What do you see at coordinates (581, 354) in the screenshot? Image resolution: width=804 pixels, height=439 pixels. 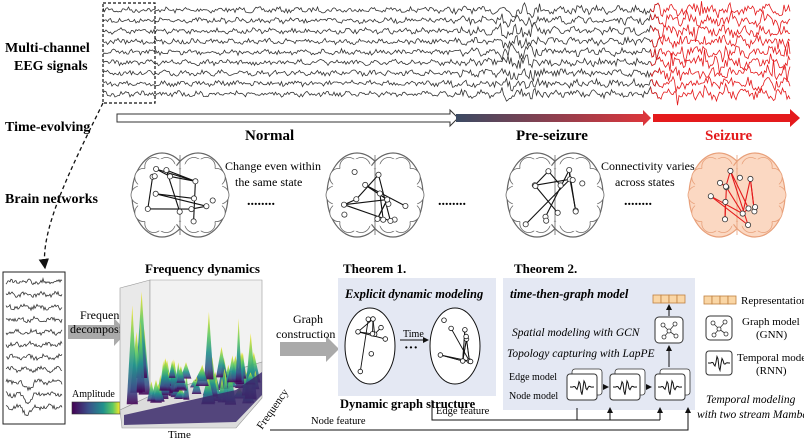 I see `topology-lappe-label: Topology capturing with LapPE` at bounding box center [581, 354].